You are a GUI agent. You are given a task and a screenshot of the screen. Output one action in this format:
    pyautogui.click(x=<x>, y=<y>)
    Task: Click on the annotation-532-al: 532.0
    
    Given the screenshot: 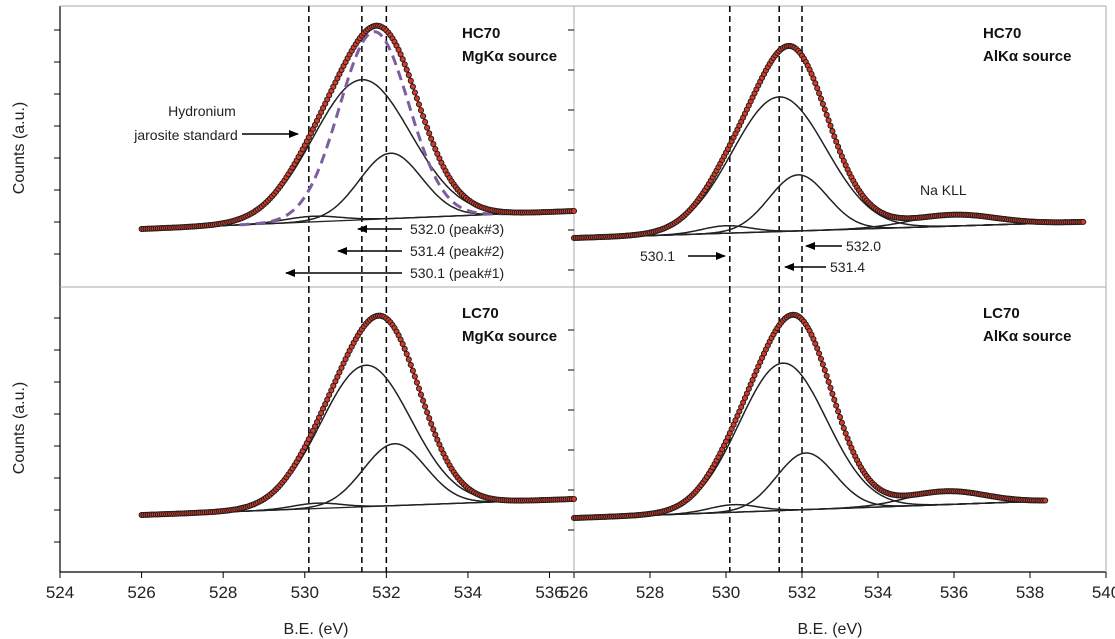 What is the action you would take?
    pyautogui.click(x=863, y=246)
    